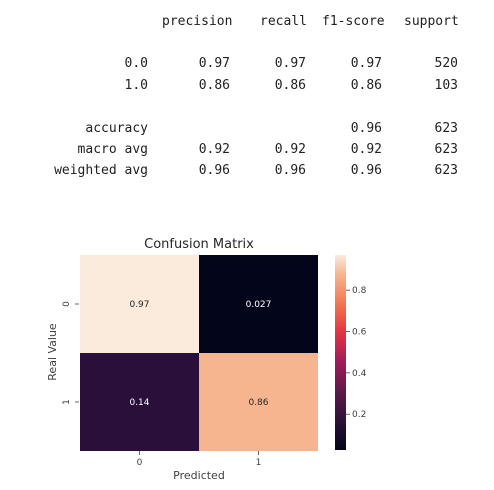 The width and height of the screenshot is (494, 490). What do you see at coordinates (259, 463) in the screenshot?
I see `x-tick-label: 1` at bounding box center [259, 463].